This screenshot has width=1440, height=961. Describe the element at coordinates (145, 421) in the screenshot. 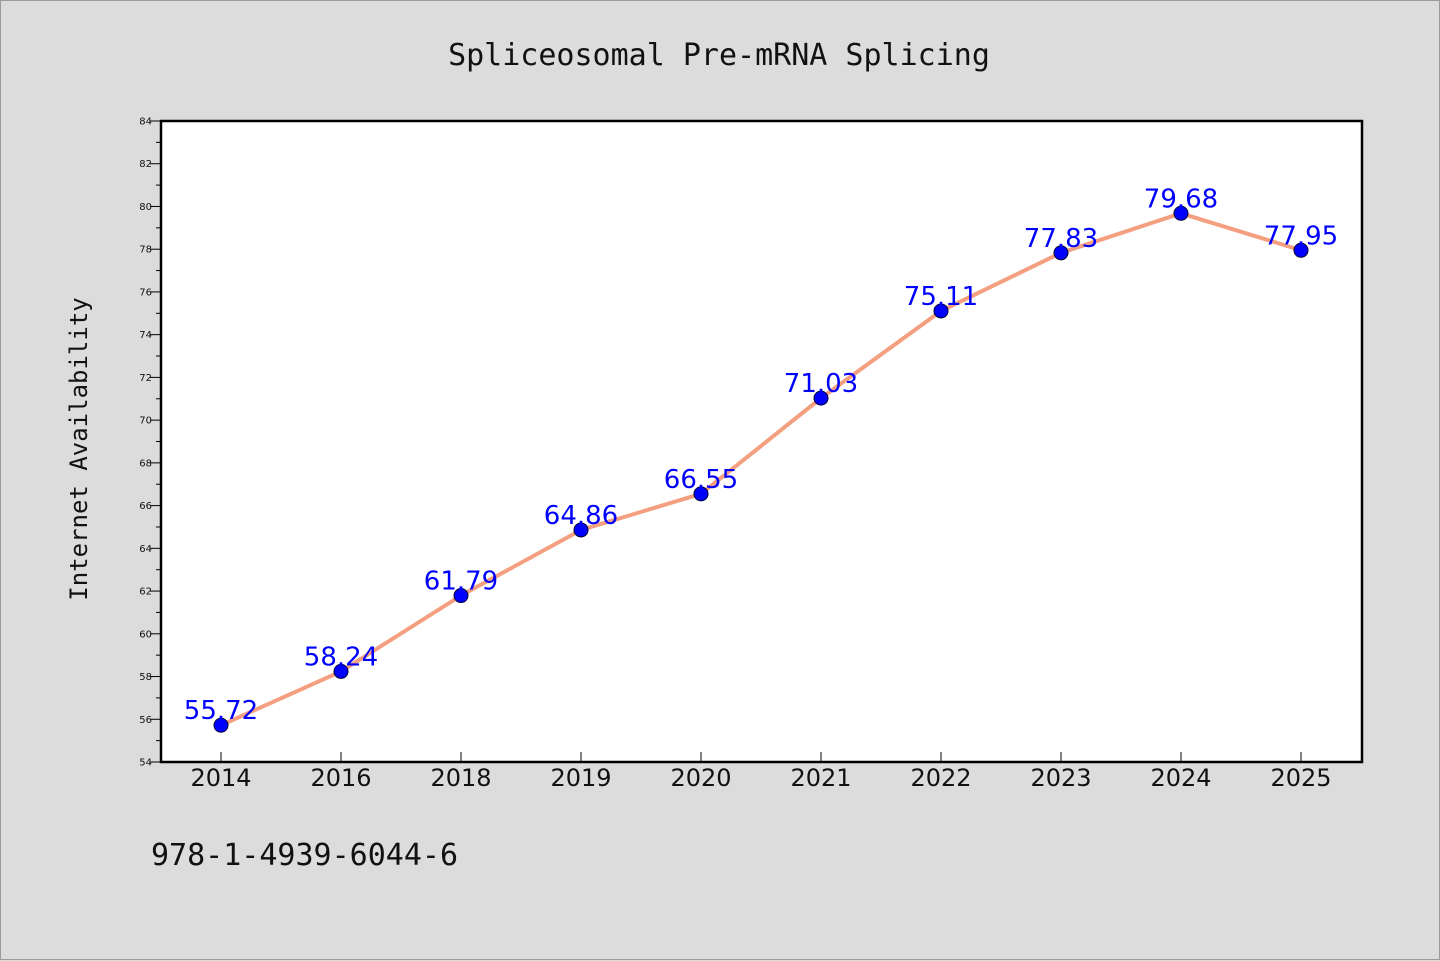

I see `y-tick-label: 70` at that location.